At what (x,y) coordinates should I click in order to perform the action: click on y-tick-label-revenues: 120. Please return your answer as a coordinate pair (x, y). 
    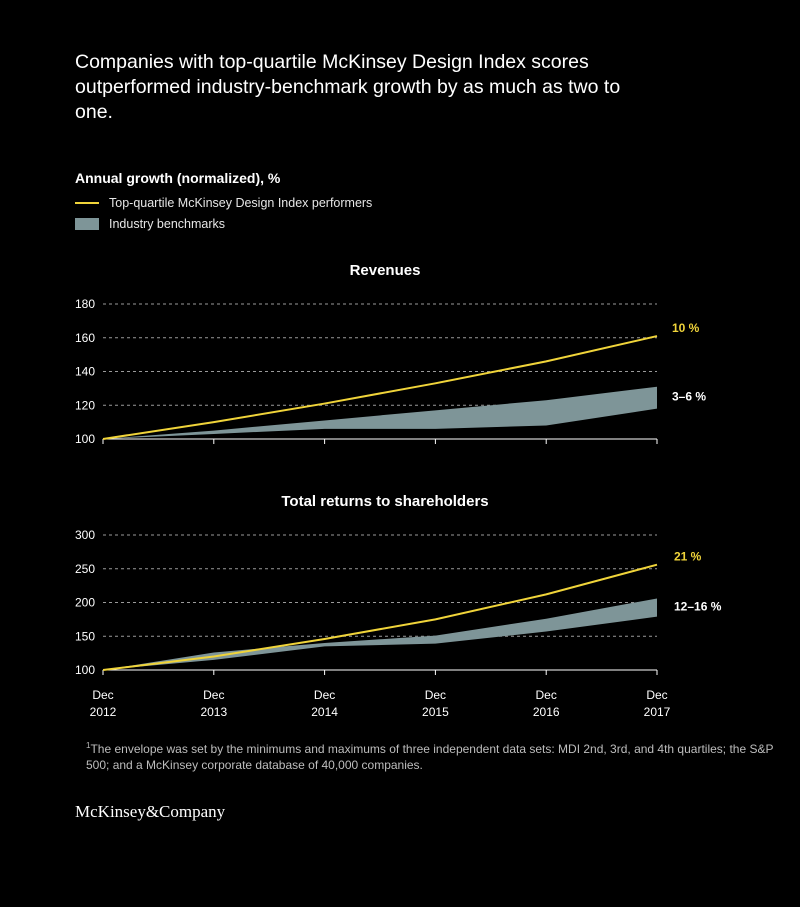
    Looking at the image, I should click on (85, 405).